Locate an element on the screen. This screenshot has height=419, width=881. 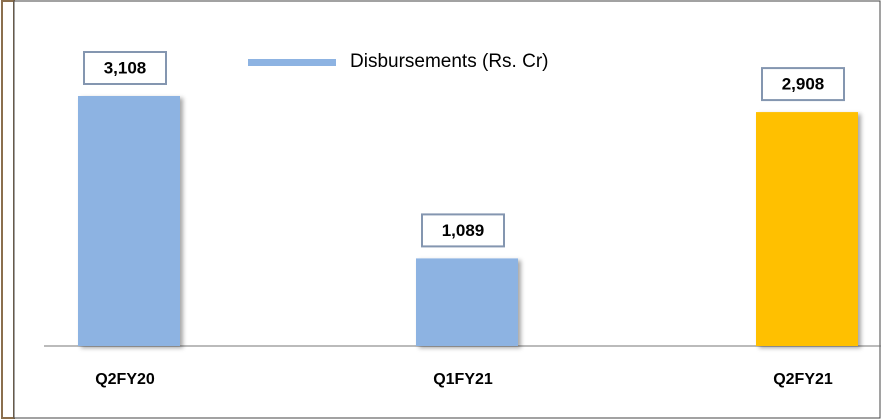
x-tick-label: Q2FY20 is located at coordinates (125, 379).